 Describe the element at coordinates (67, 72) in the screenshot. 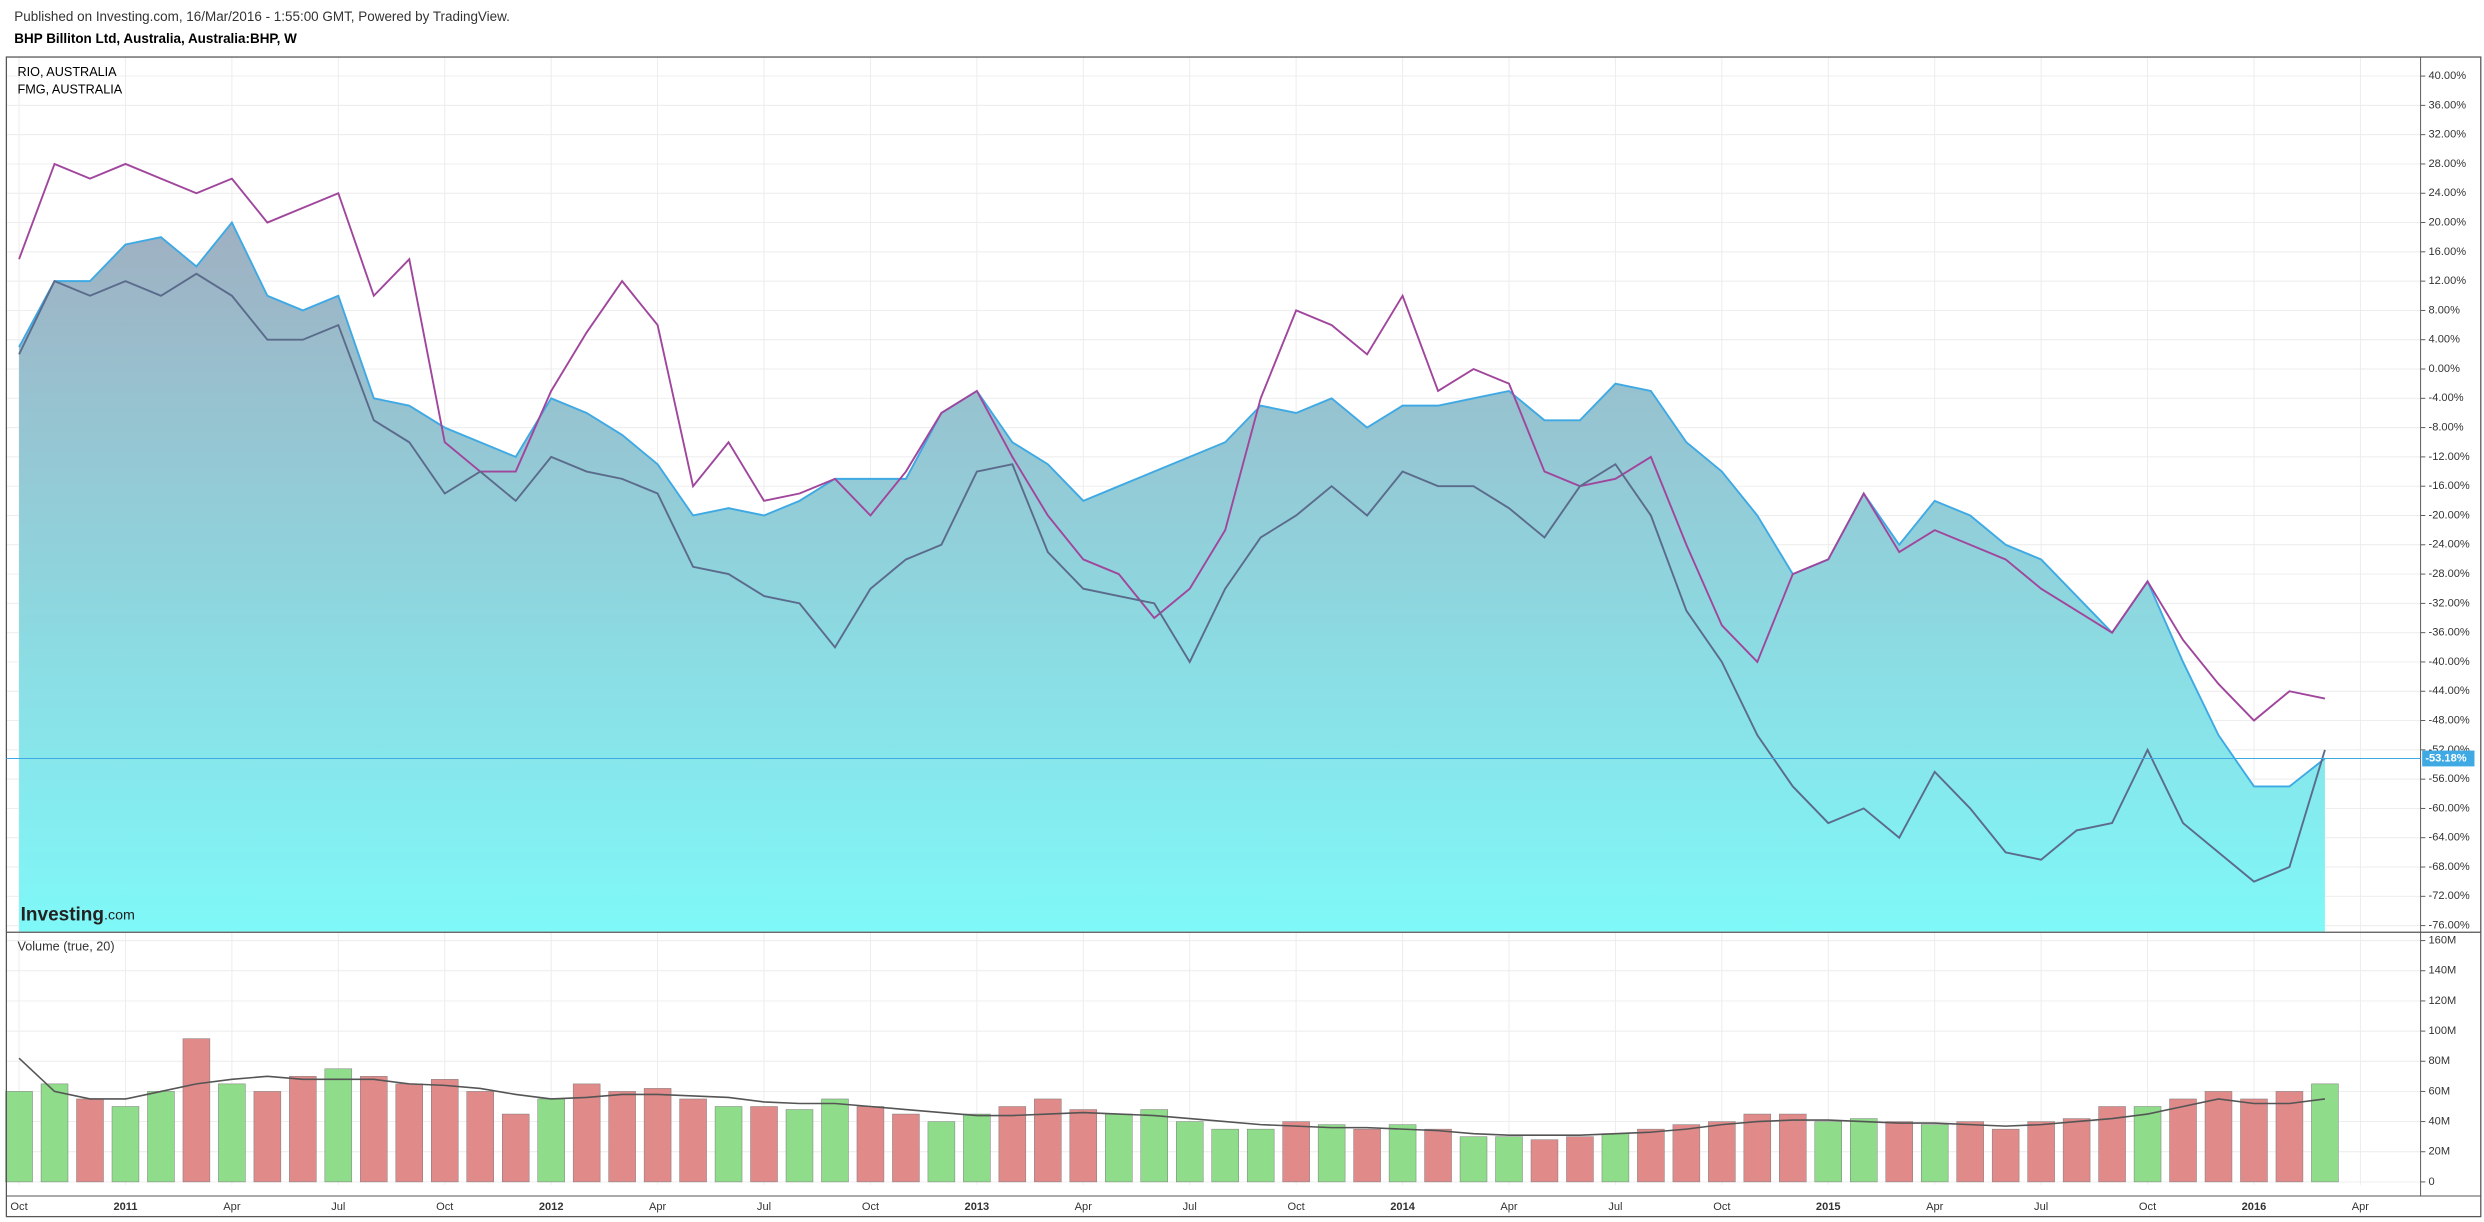

I see `legend-entry: RIO, AUSTRALIA` at that location.